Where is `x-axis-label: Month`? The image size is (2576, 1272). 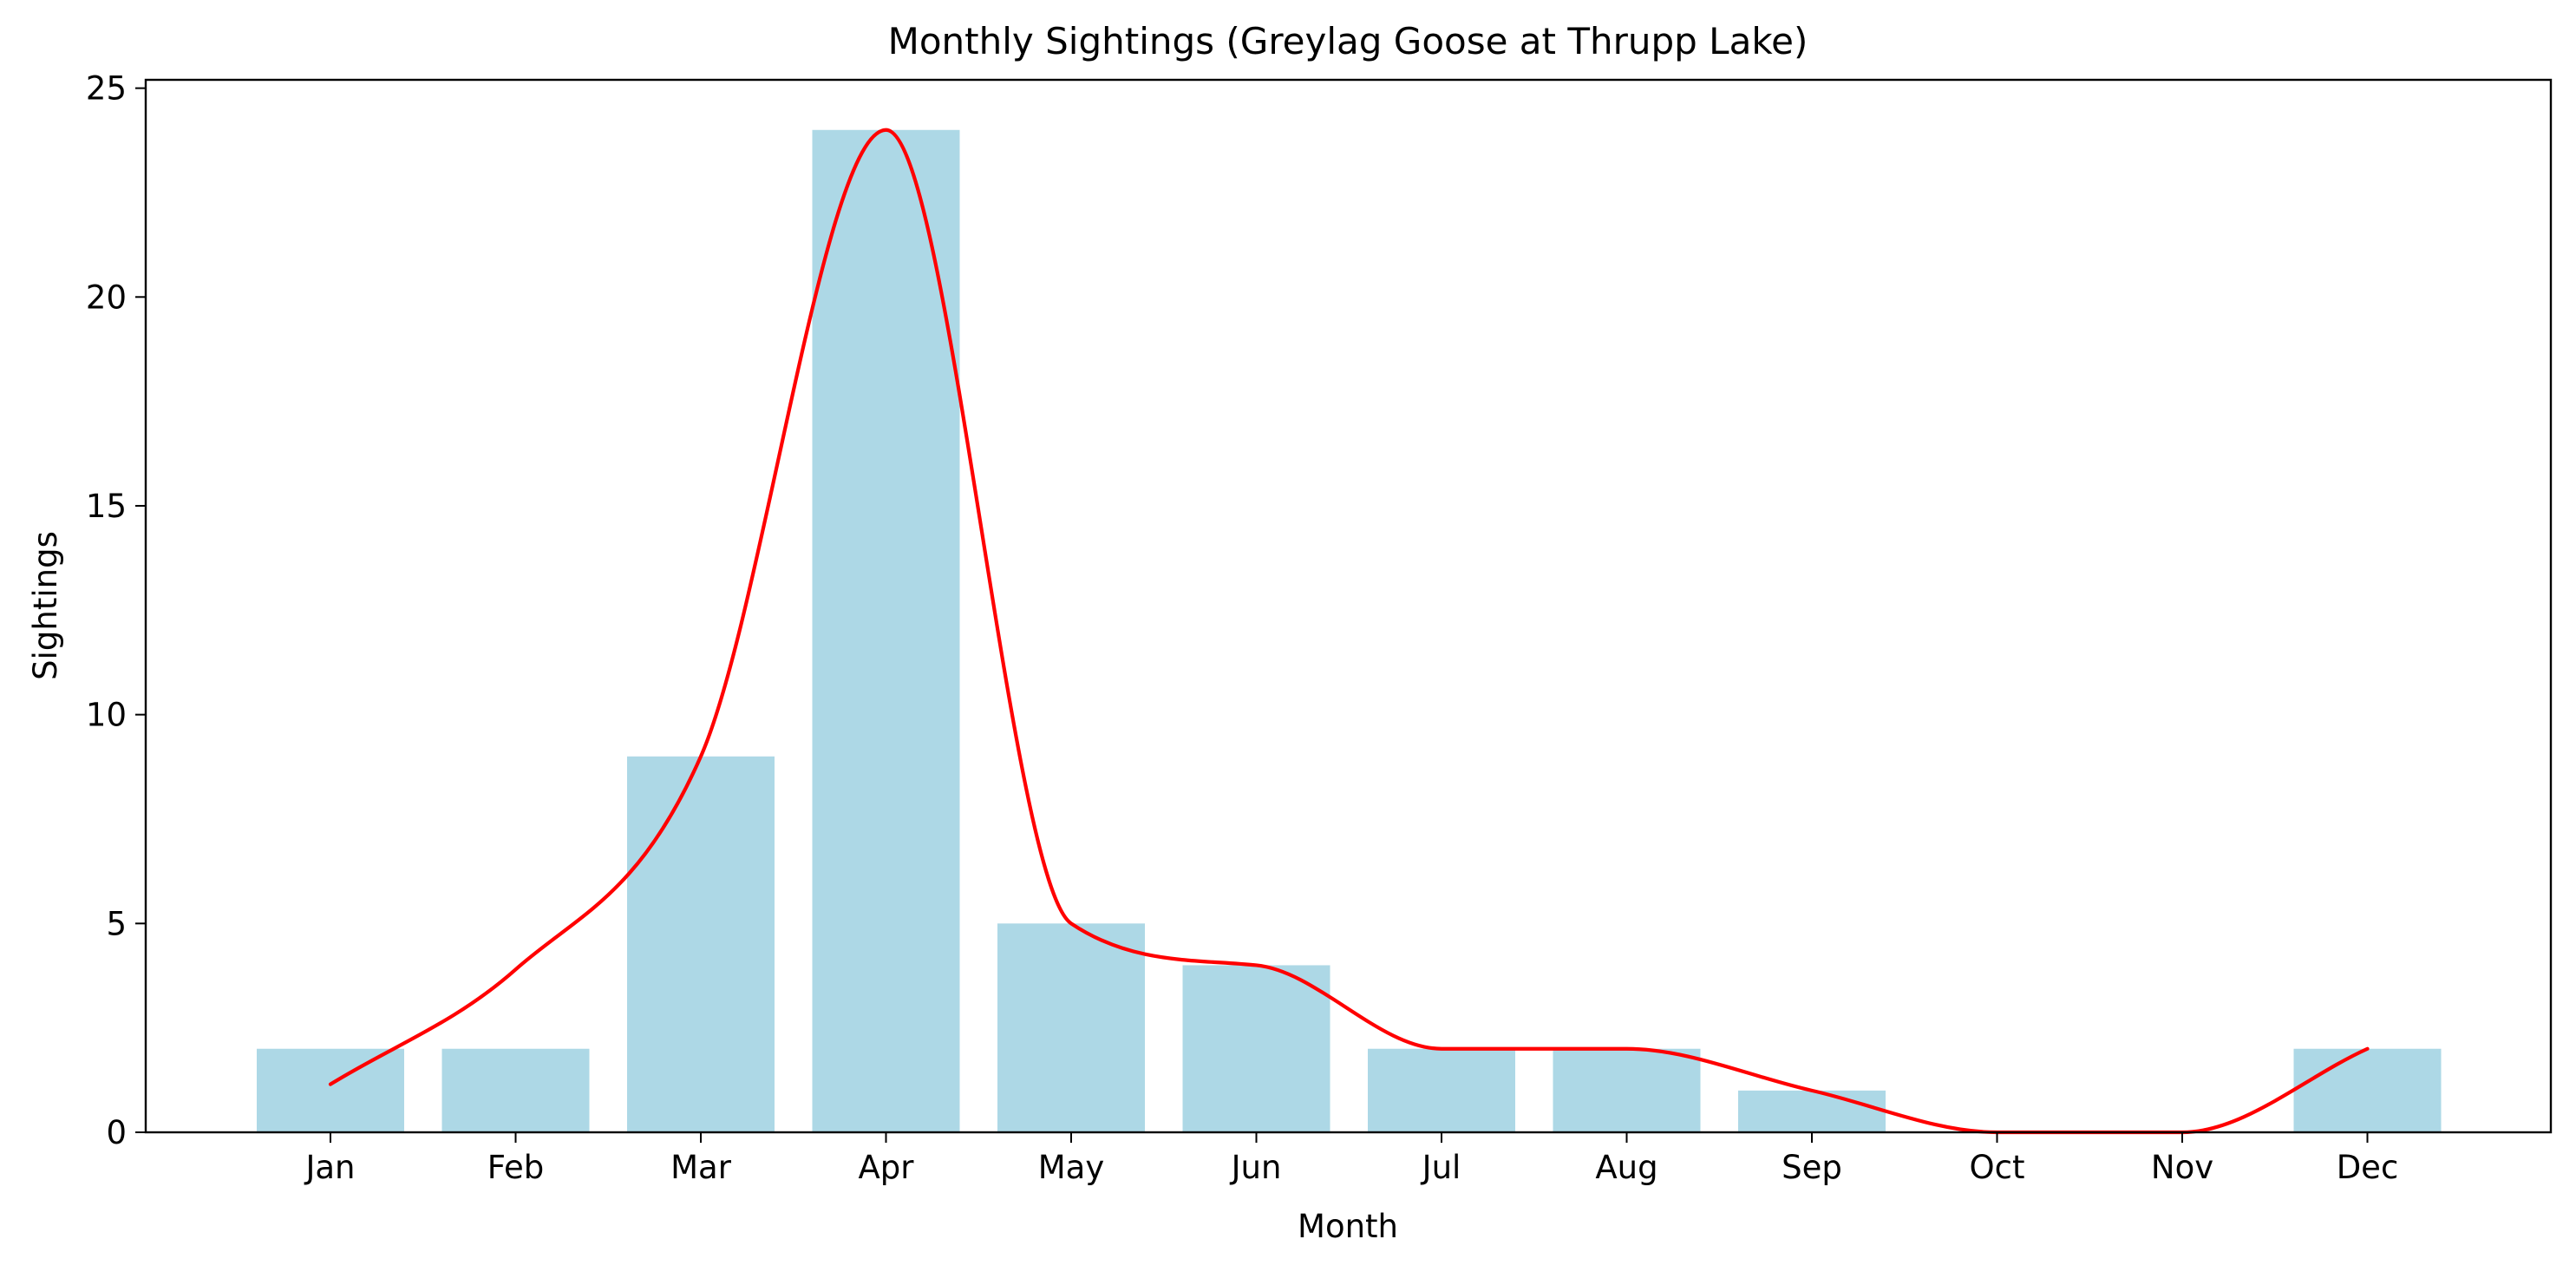
x-axis-label: Month is located at coordinates (1348, 1226).